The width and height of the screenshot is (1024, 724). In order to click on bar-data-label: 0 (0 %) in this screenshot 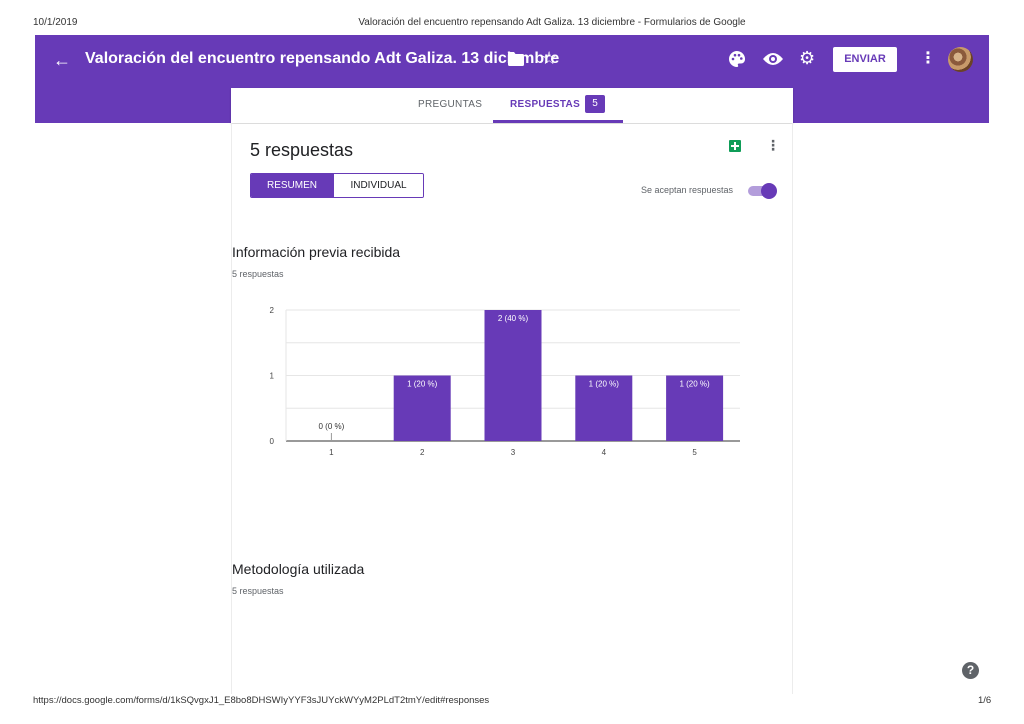, I will do `click(332, 426)`.